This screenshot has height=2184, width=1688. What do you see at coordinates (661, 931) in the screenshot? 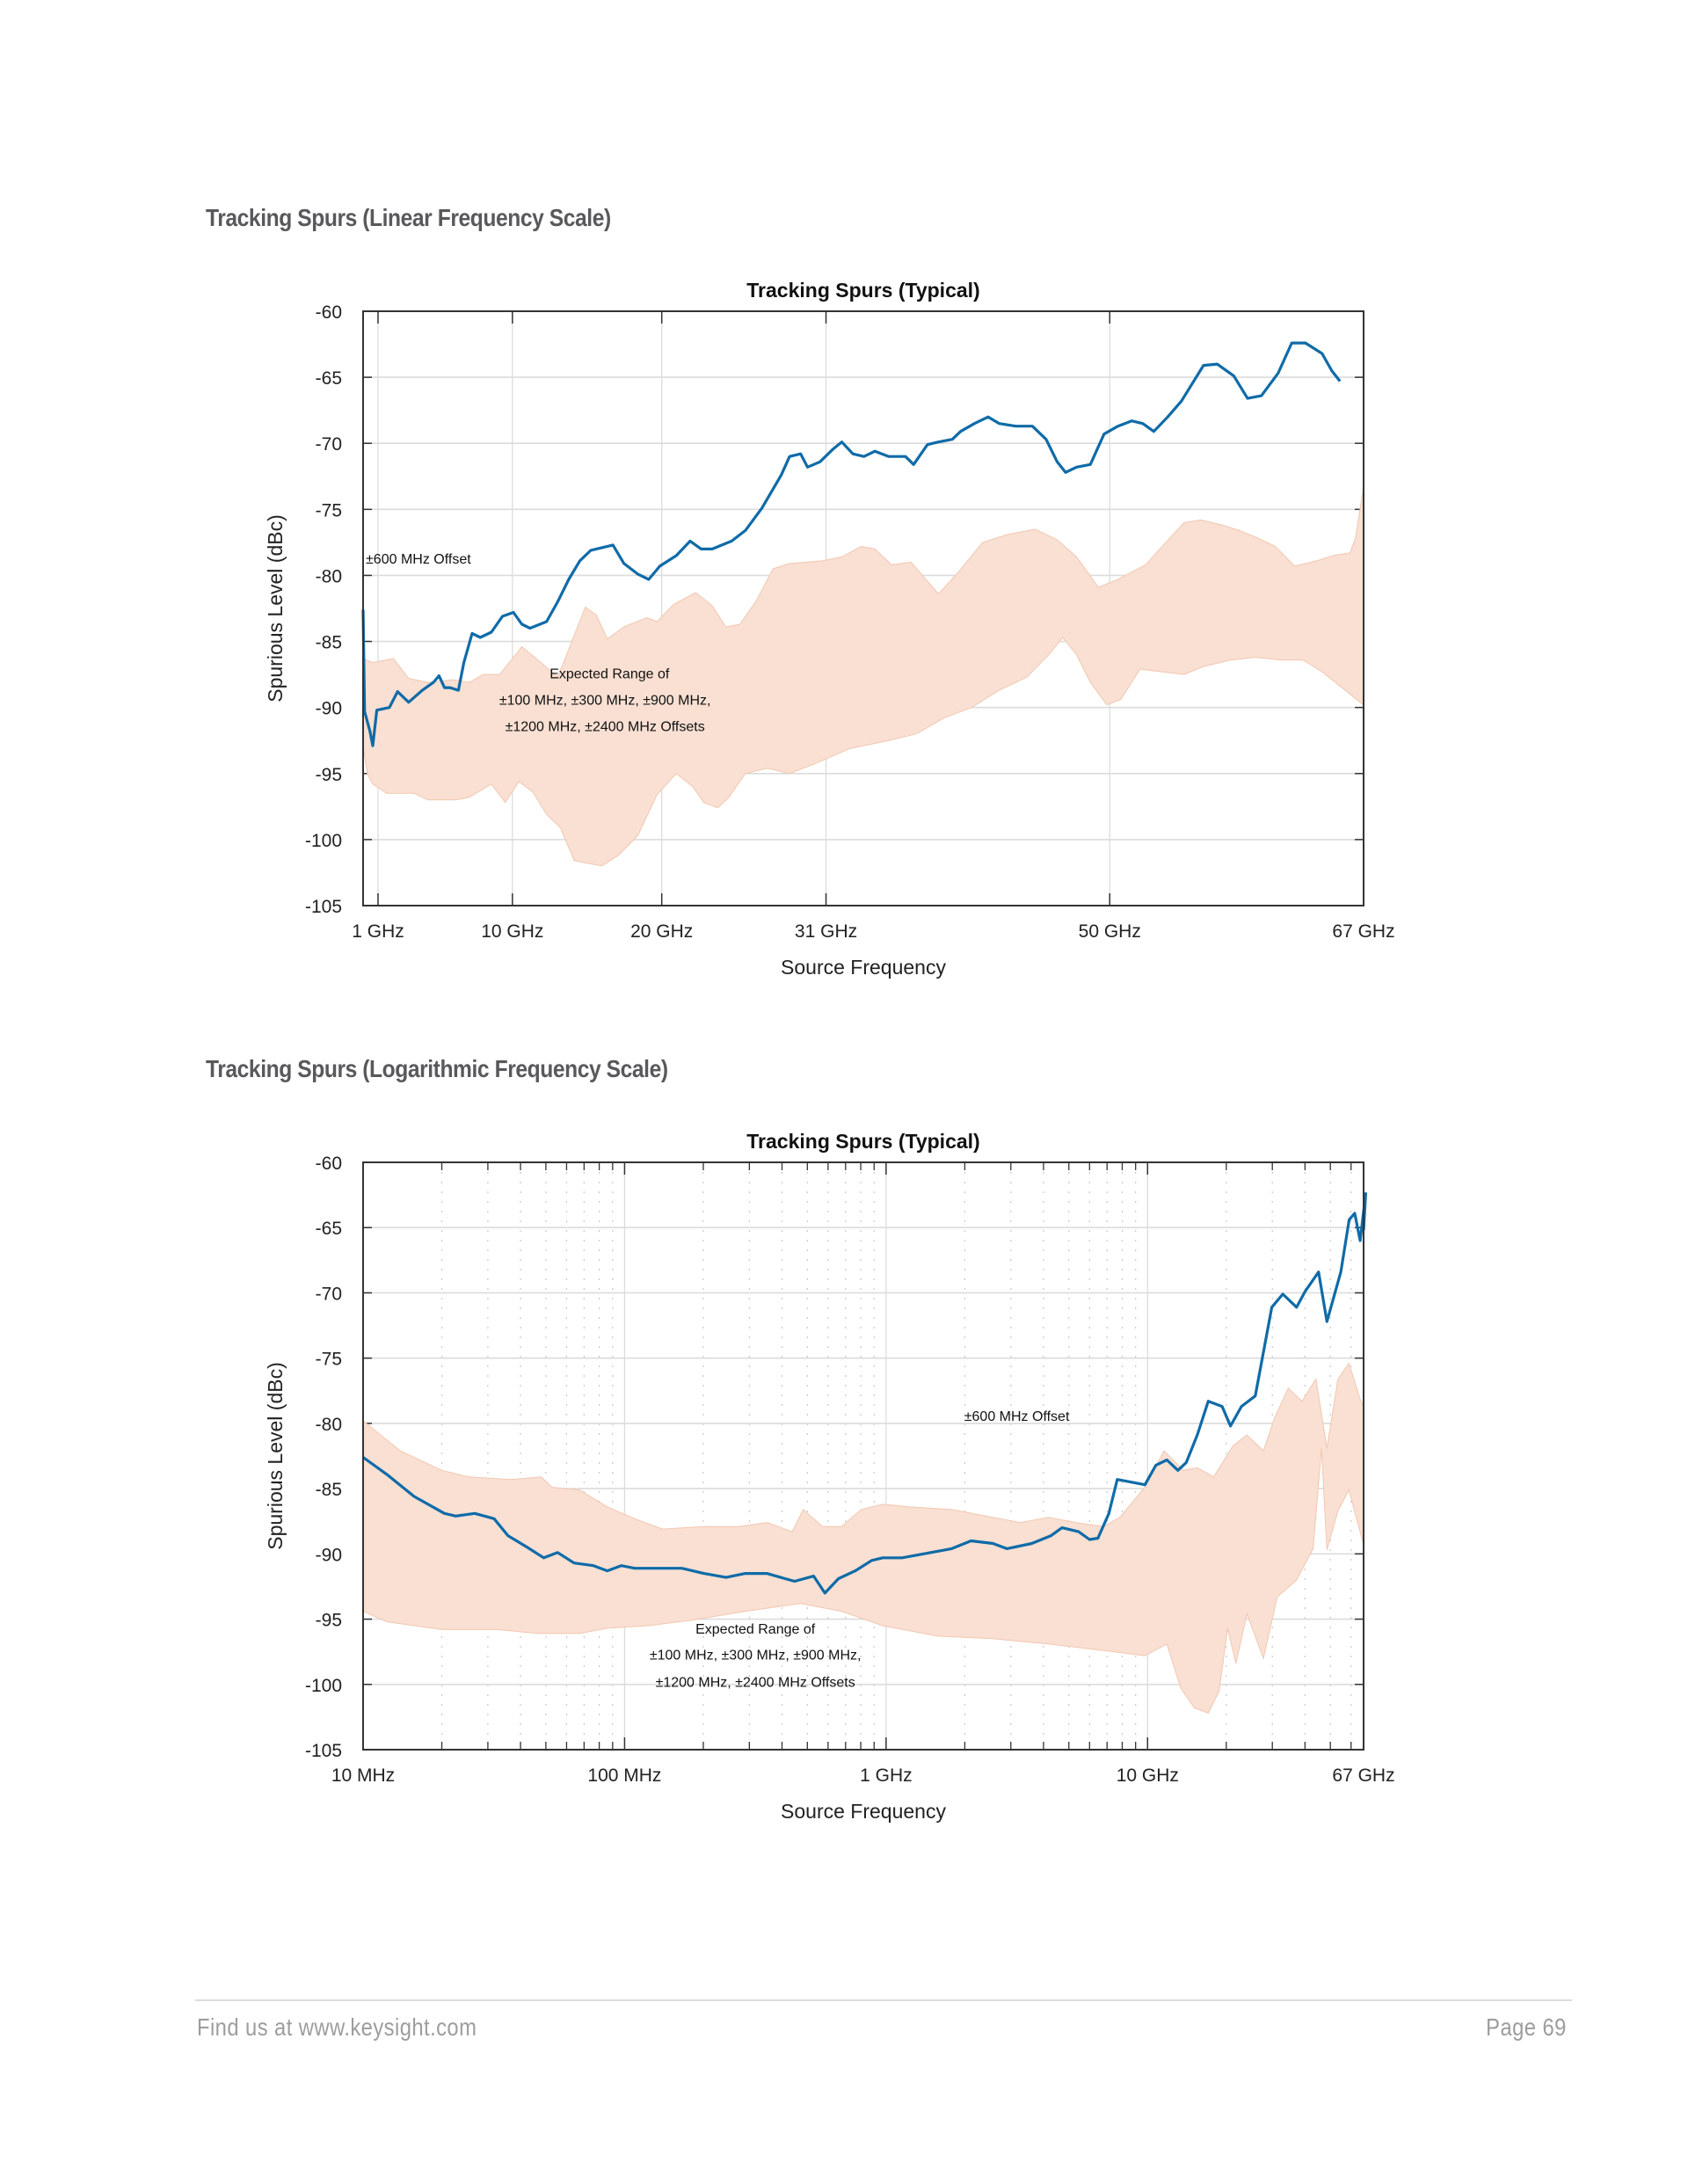
I see `x-tick-label: 20 GHz` at bounding box center [661, 931].